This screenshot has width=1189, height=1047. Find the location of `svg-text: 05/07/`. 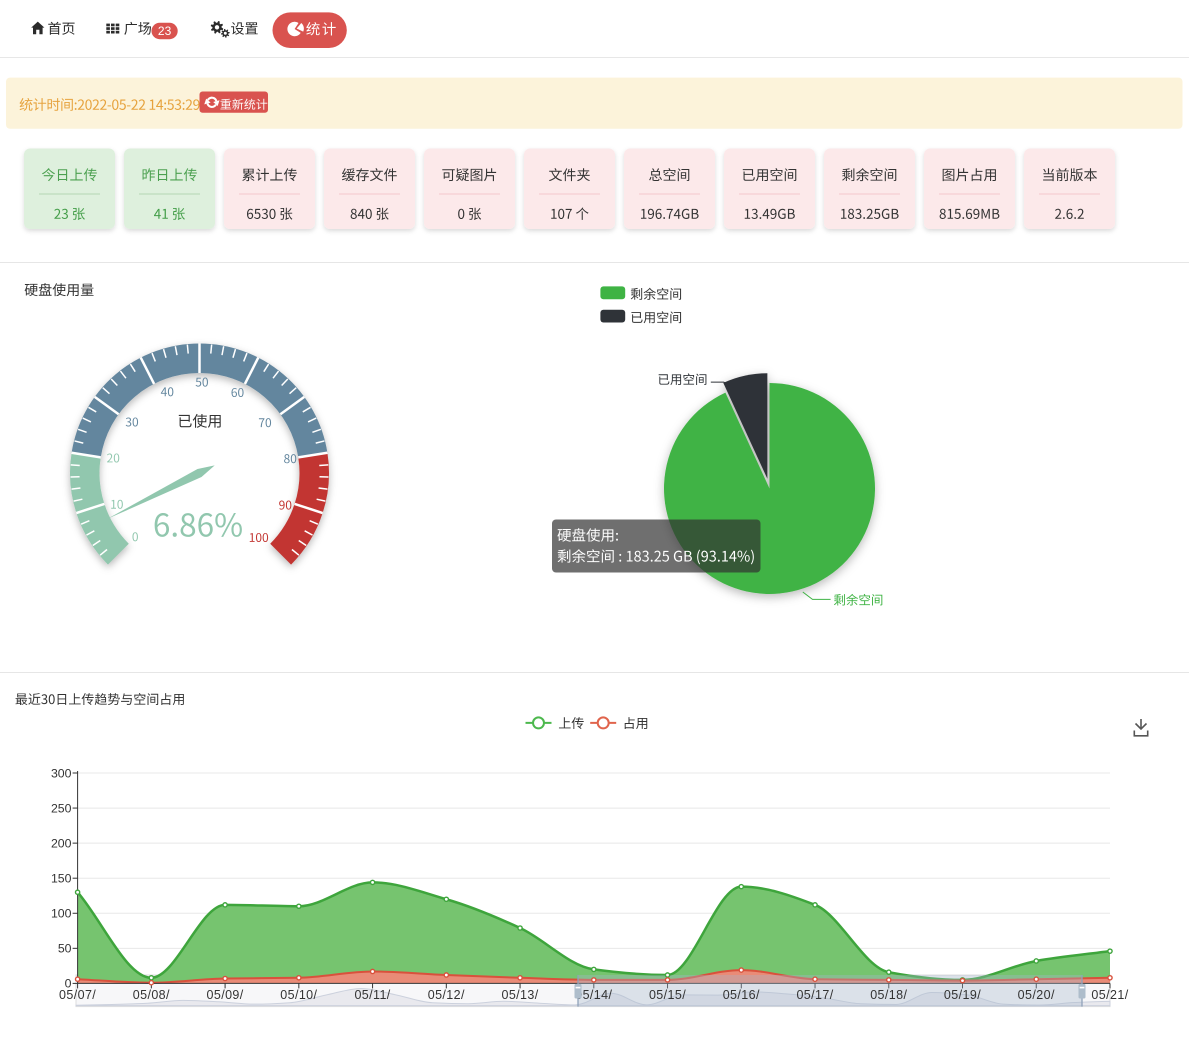

svg-text: 05/07/ is located at coordinates (77, 995).